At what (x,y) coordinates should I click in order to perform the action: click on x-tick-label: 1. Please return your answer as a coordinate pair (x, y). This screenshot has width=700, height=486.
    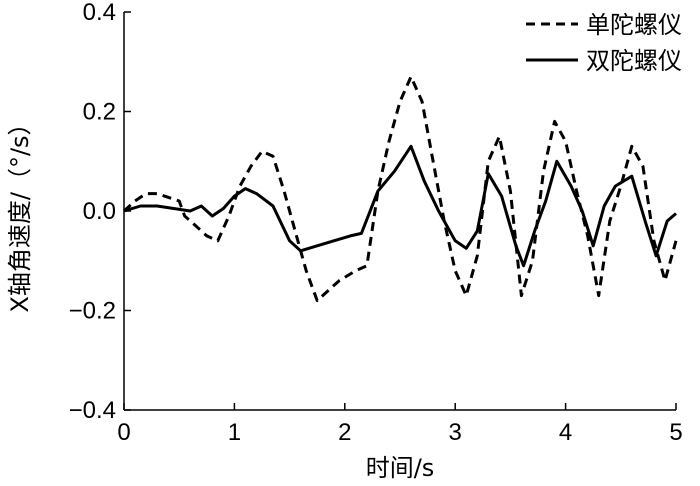
    Looking at the image, I should click on (234, 432).